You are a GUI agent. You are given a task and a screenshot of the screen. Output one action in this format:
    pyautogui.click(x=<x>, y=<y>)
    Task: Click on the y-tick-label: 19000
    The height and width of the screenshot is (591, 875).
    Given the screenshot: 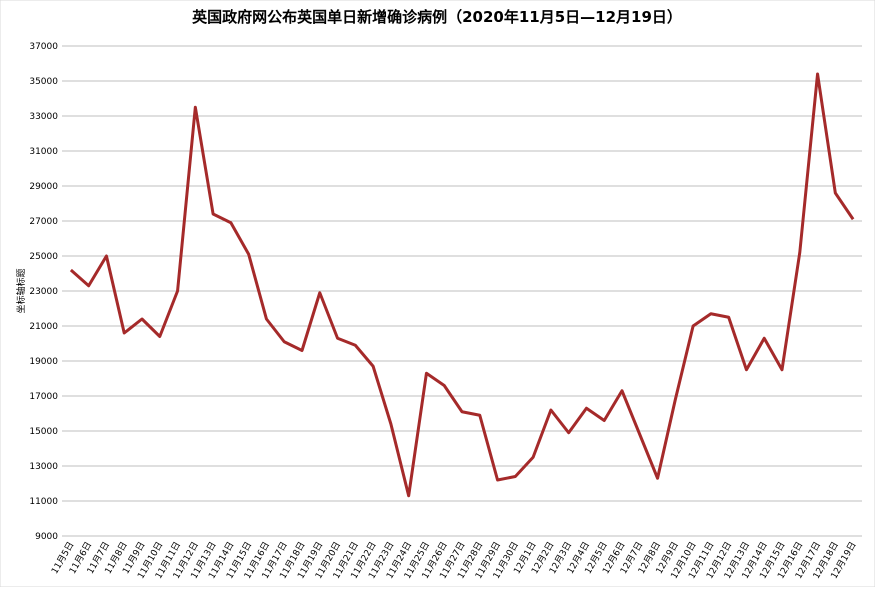 What is the action you would take?
    pyautogui.click(x=43, y=362)
    